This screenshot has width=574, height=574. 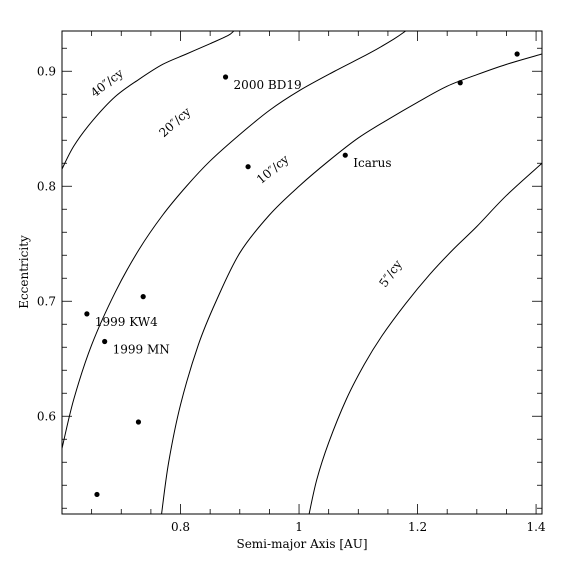 I want to click on curve-label: 10″/cy, so click(x=273, y=169).